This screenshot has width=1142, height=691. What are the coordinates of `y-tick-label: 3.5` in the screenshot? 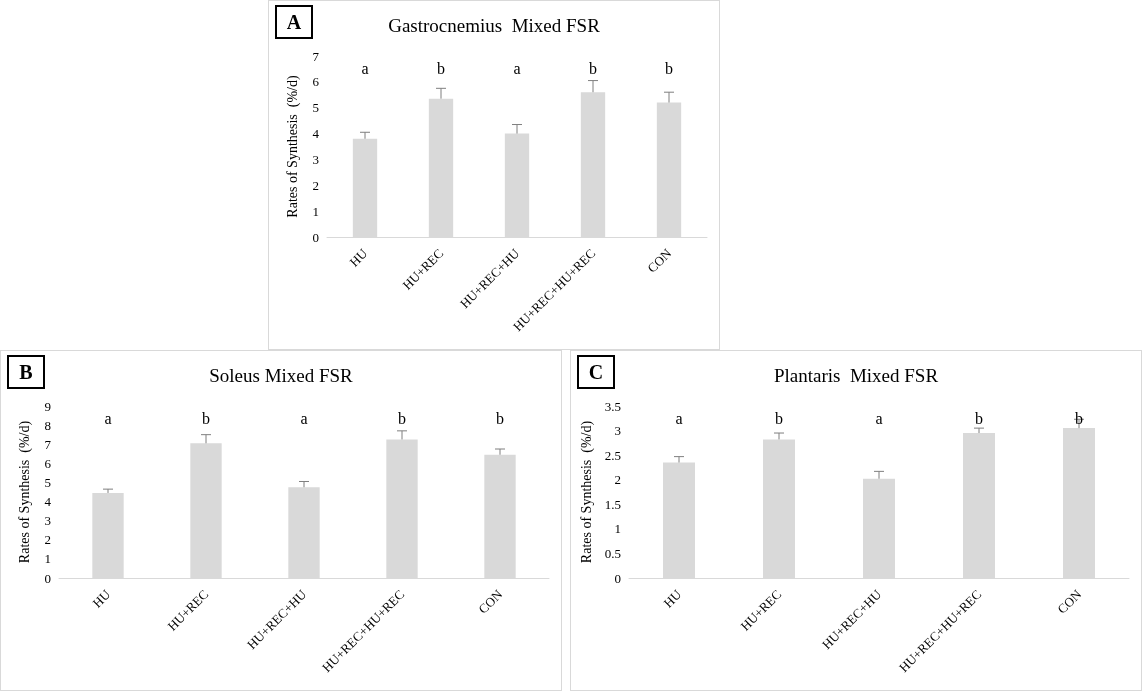 It's located at (612, 406).